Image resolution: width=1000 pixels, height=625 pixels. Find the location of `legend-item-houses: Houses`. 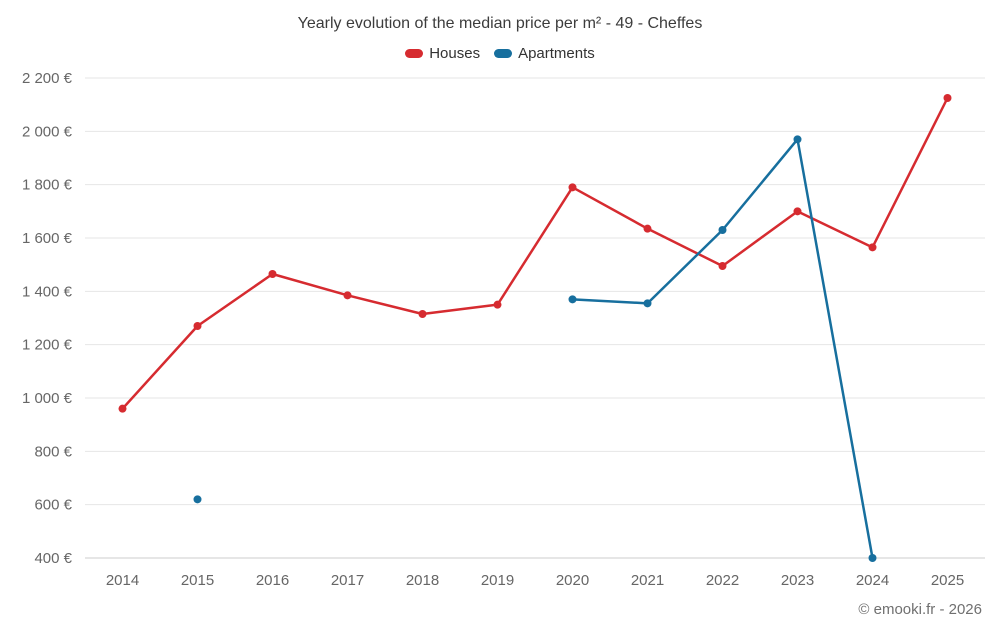

legend-item-houses: Houses is located at coordinates (442, 53).